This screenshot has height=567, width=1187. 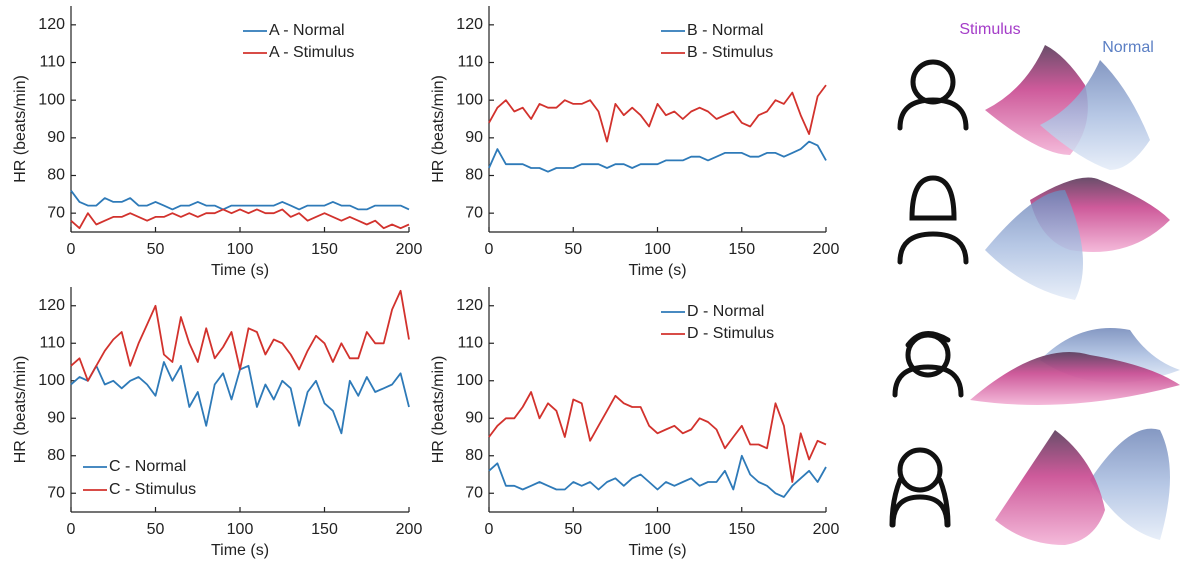 I want to click on legend-label: B - Stimulus, so click(x=730, y=52).